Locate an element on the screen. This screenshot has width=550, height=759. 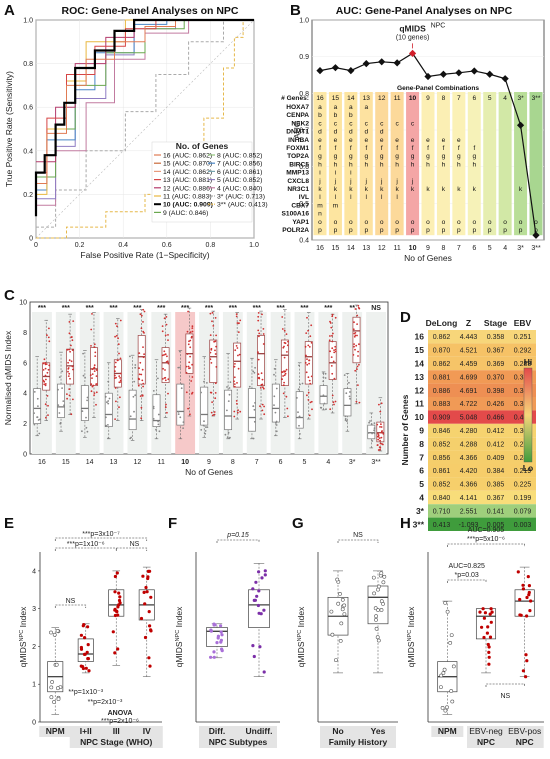
roc-legend-label: 13 (AUC: 0.881) is located at coordinates (187, 180).